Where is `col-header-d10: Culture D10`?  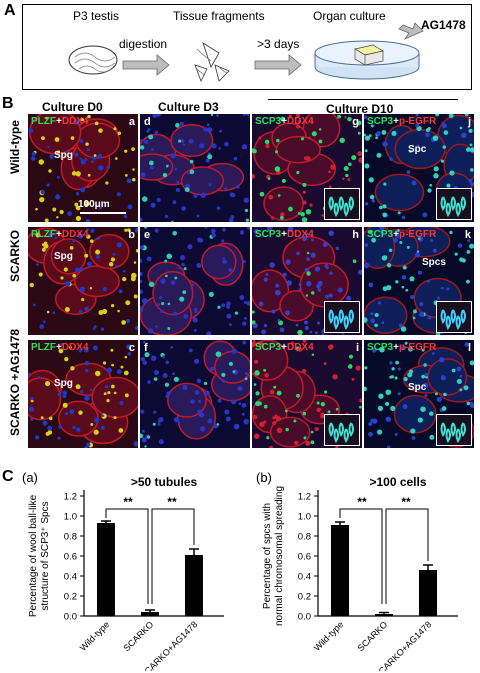
col-header-d10: Culture D10 is located at coordinates (360, 109).